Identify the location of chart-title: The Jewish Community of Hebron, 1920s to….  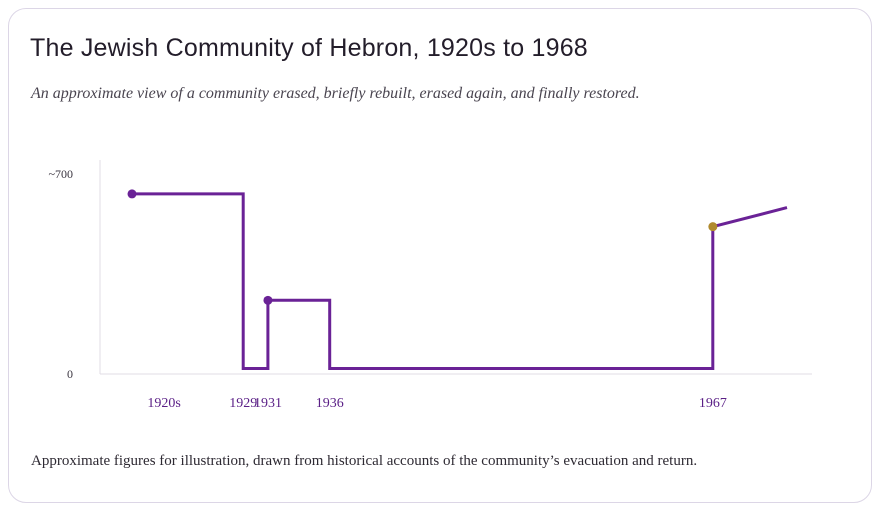
(309, 48).